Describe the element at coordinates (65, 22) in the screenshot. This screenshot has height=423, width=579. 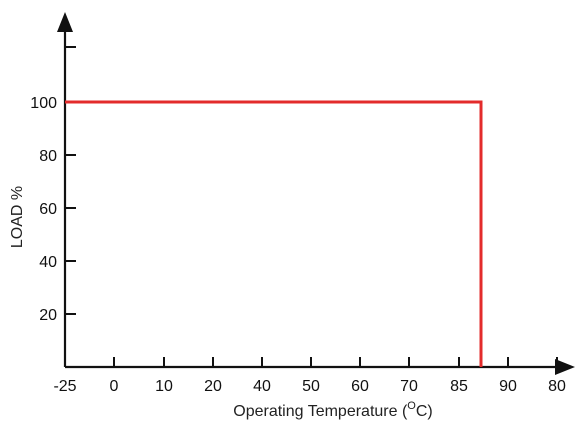
I see `y-axis-arrow-icon` at that location.